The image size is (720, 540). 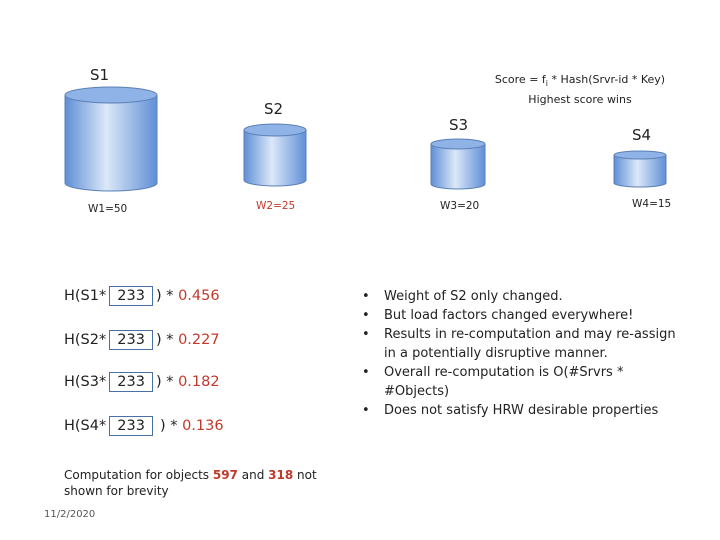 What do you see at coordinates (642, 135) in the screenshot?
I see `server-s4-label: S4` at bounding box center [642, 135].